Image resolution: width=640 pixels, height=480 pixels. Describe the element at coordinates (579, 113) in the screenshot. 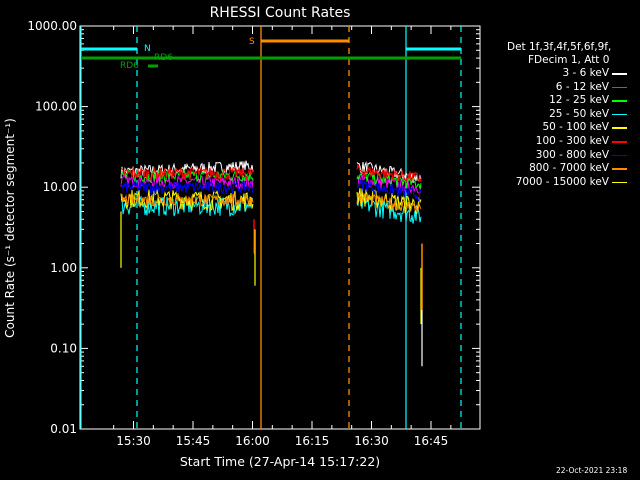

I see `legend-label: 25 - 50 keV` at that location.